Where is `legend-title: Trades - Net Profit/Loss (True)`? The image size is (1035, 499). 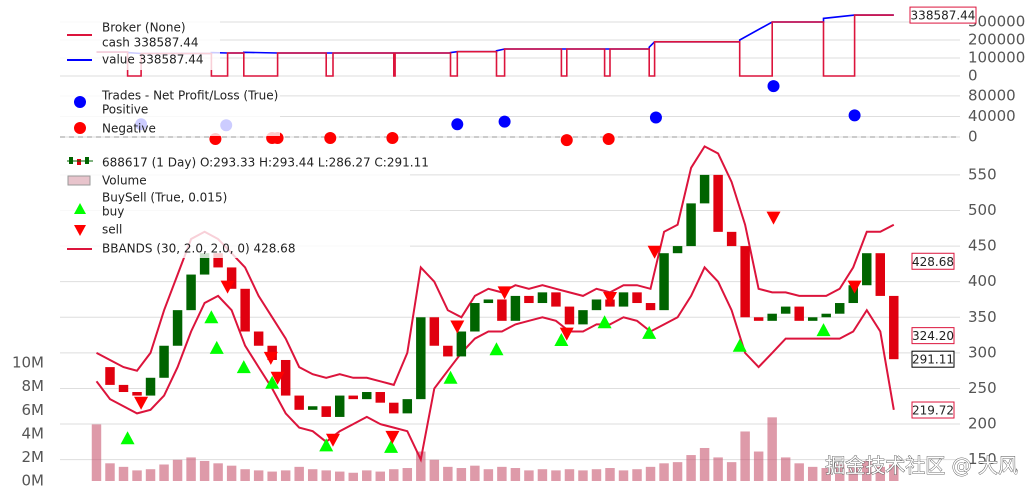
legend-title: Trades - Net Profit/Loss (True) is located at coordinates (189, 96).